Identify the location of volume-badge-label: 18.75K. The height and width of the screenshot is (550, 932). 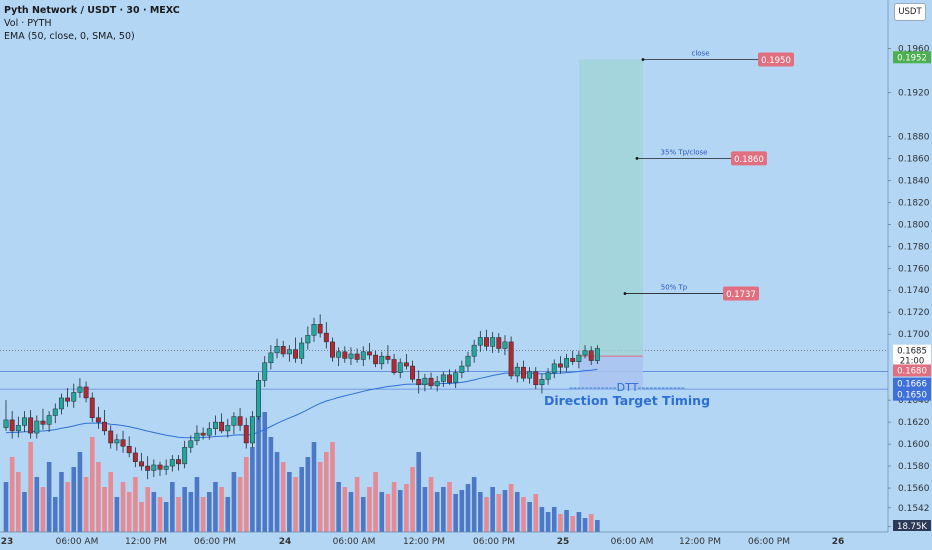
(912, 527).